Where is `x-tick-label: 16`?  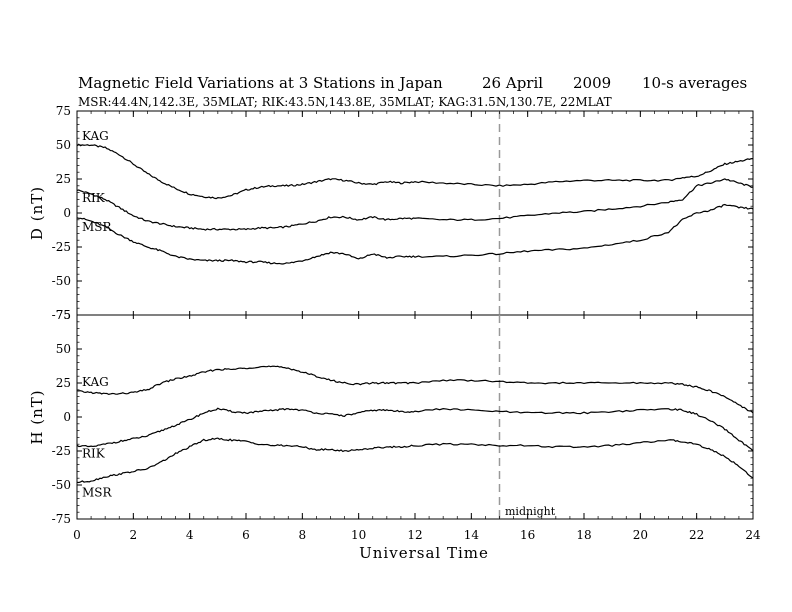
x-tick-label: 16 is located at coordinates (527, 535).